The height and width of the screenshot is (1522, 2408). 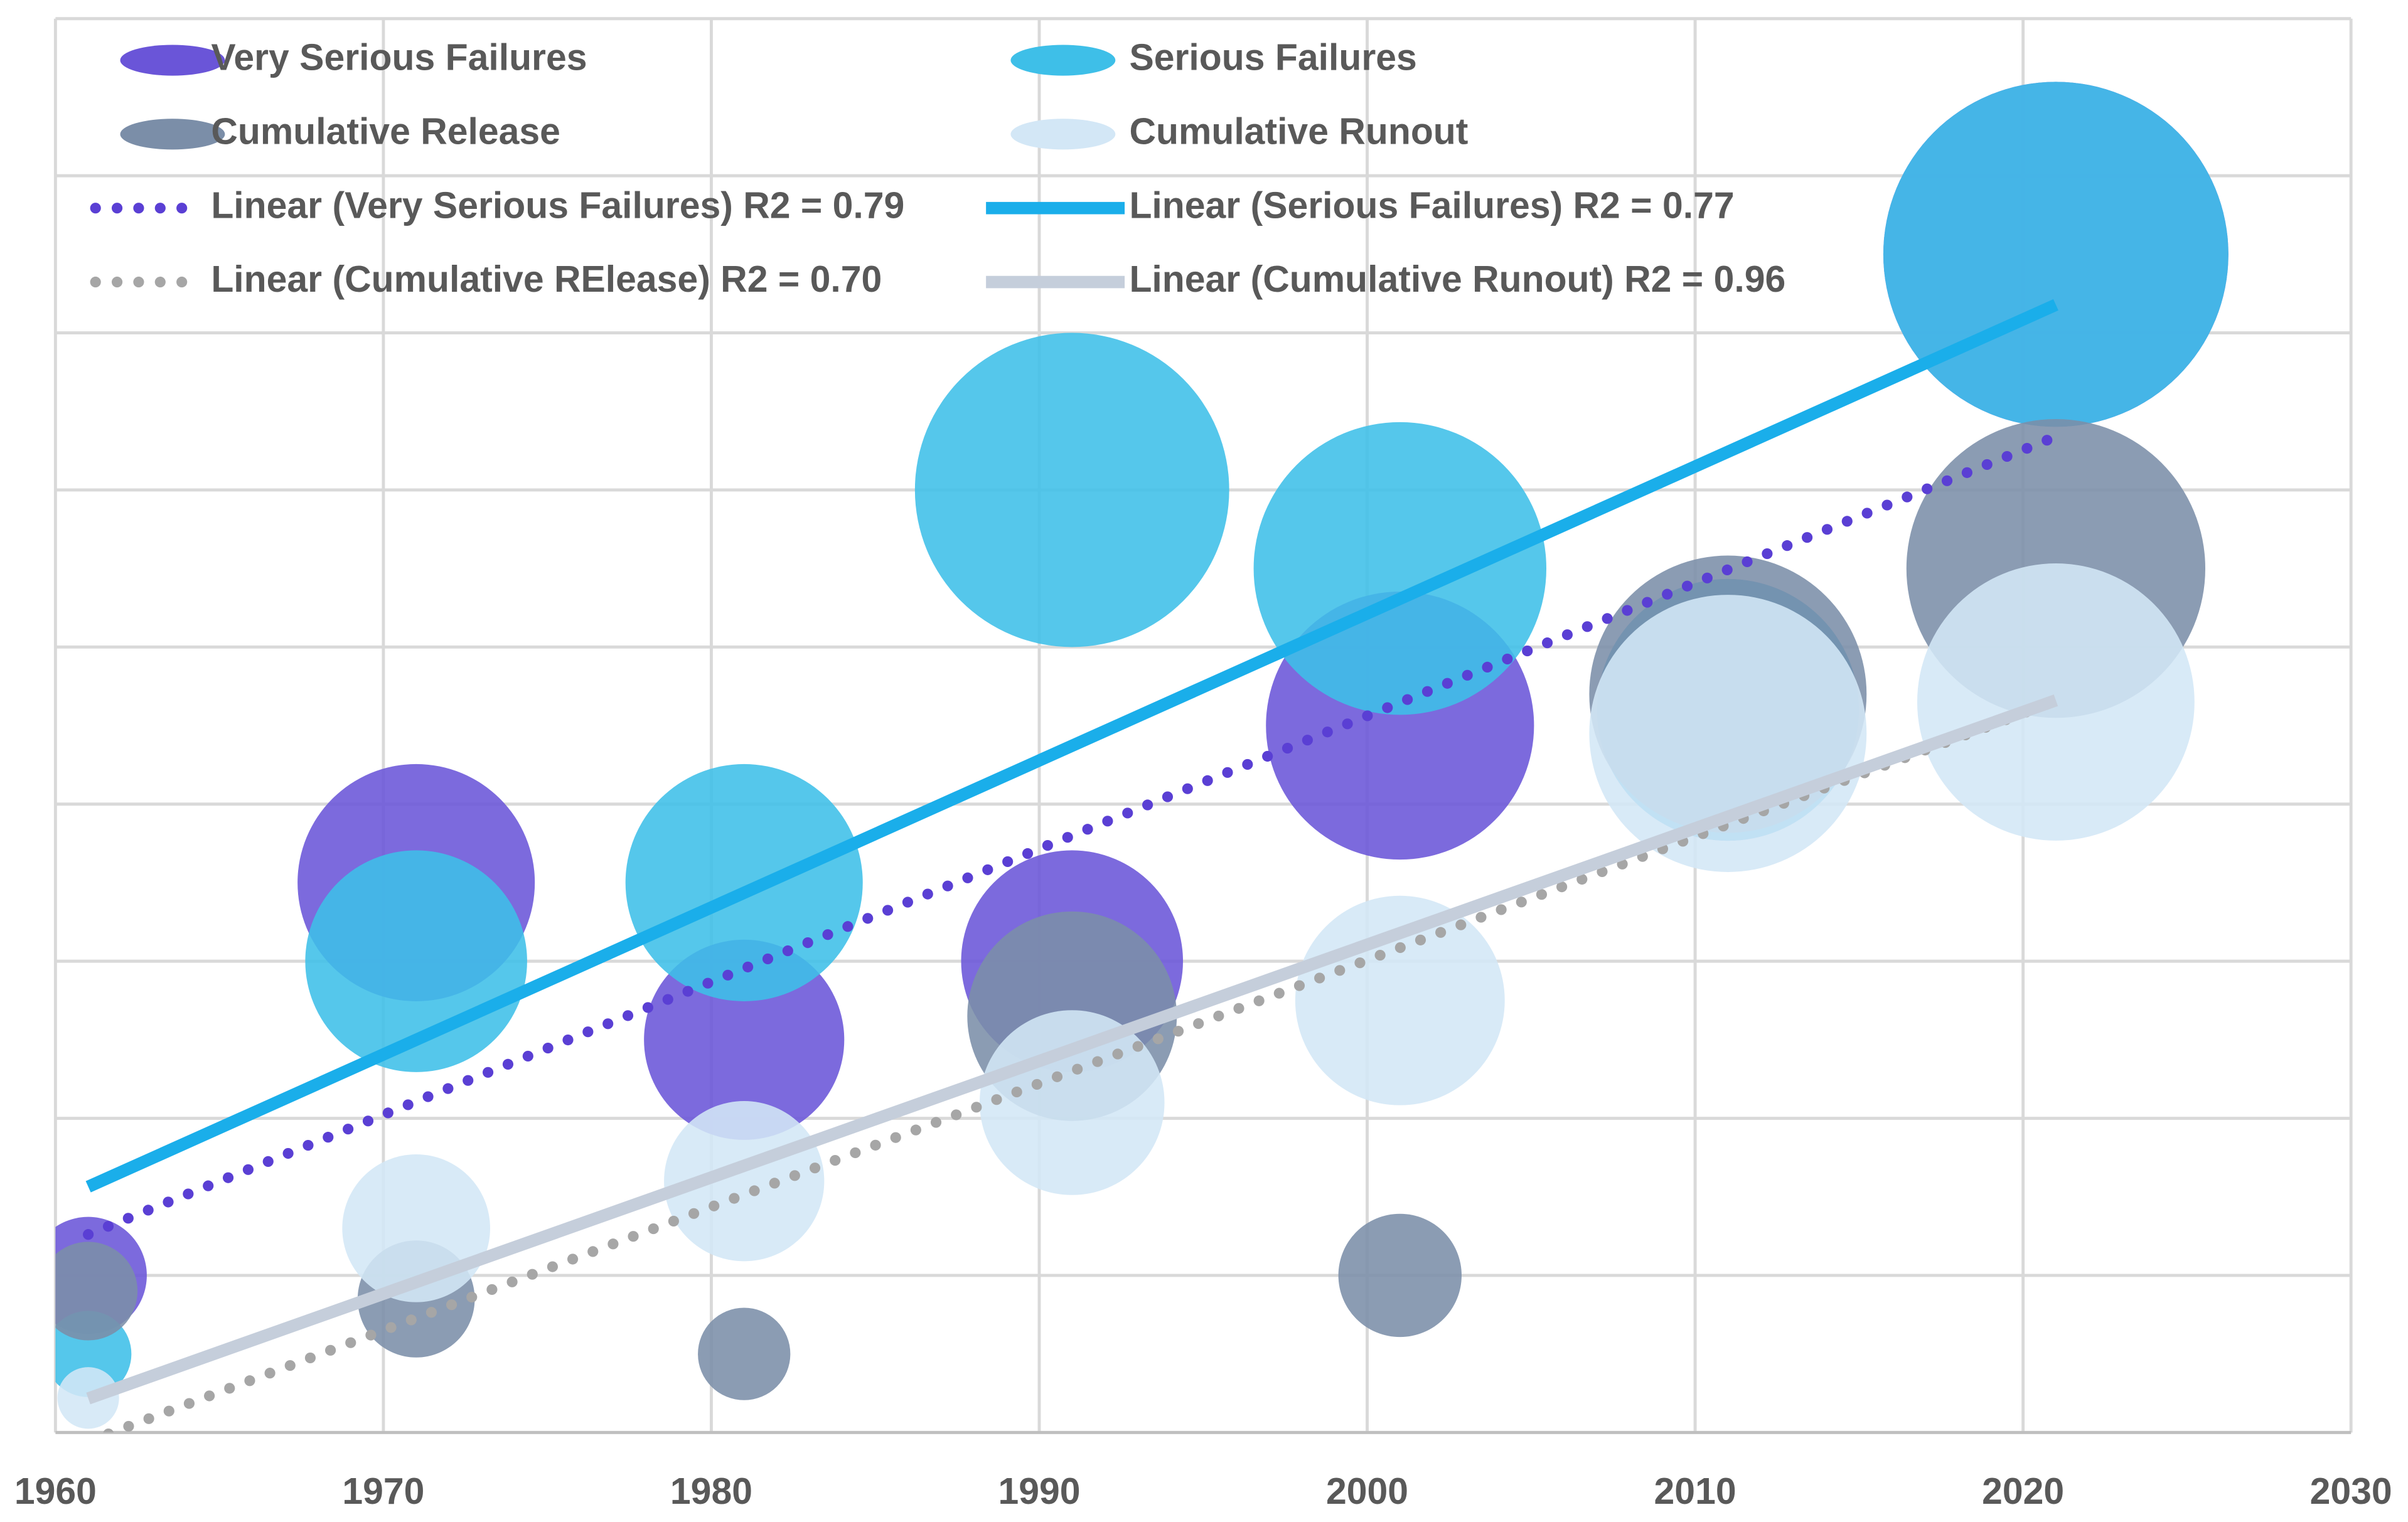 I want to click on legend-label: Cumulative Runout, so click(x=1298, y=131).